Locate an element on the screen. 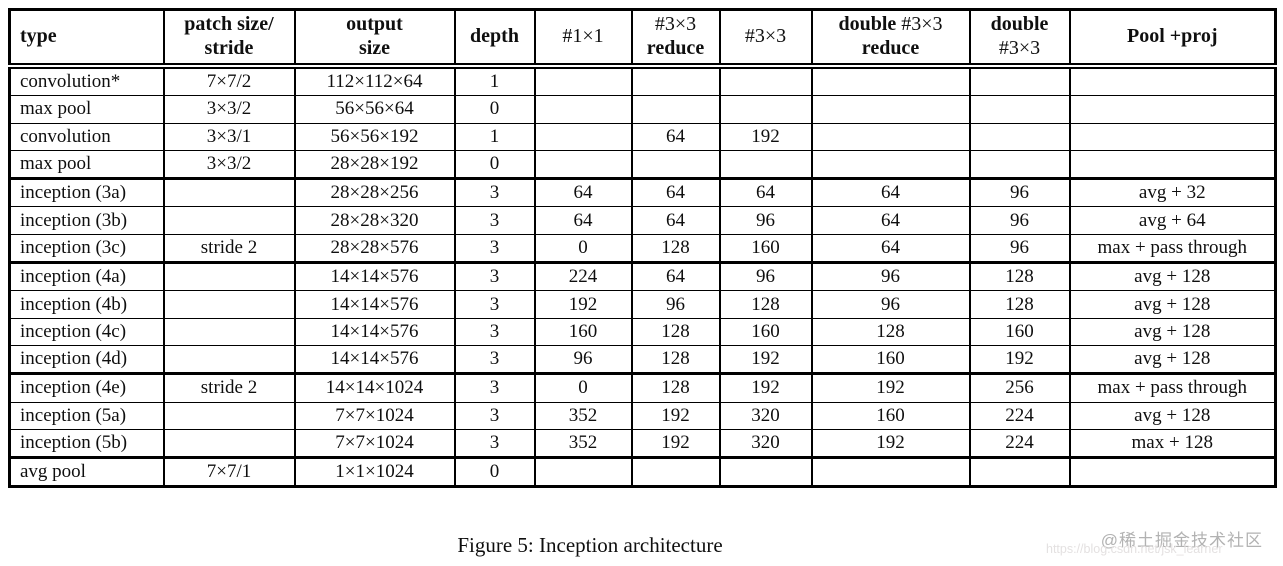  cell-value: 1×1×1024 is located at coordinates (374, 471).